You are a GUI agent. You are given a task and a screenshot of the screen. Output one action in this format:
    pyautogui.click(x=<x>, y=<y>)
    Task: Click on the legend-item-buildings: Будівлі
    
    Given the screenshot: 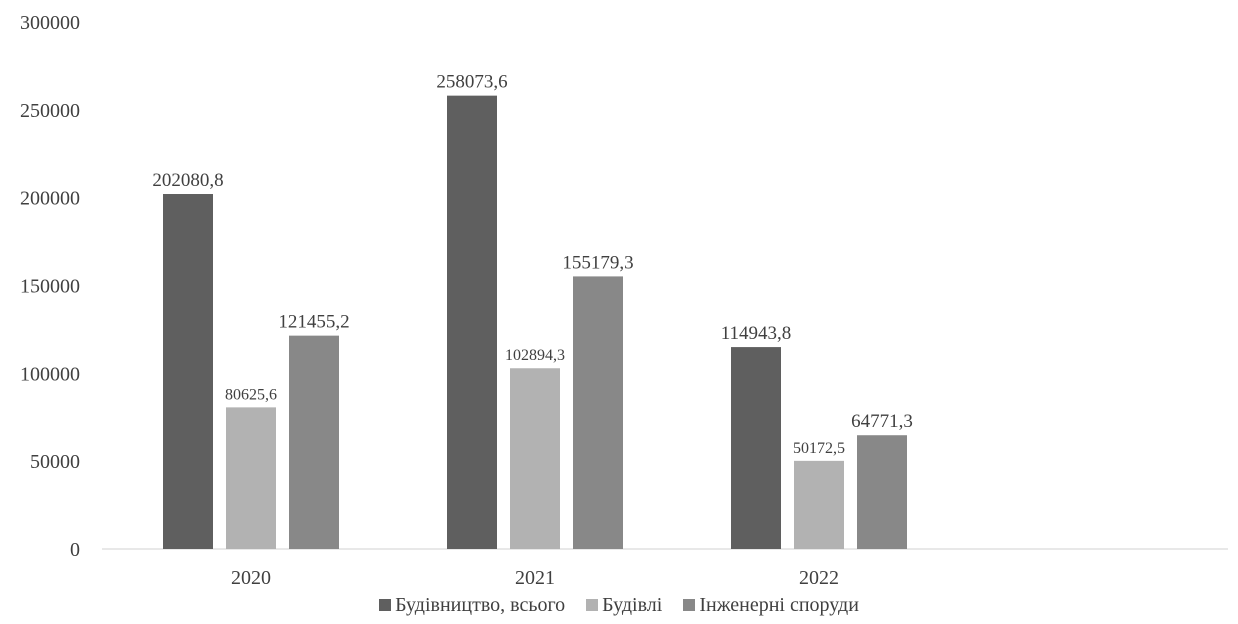 What is the action you would take?
    pyautogui.click(x=624, y=605)
    